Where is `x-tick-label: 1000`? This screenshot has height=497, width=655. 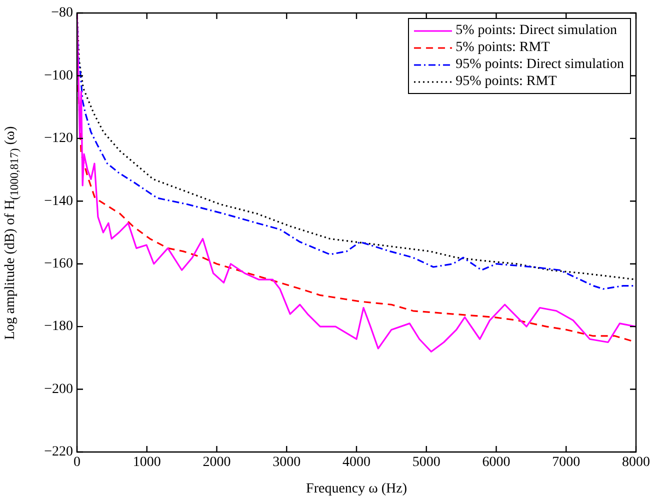
x-tick-label: 1000 is located at coordinates (146, 462).